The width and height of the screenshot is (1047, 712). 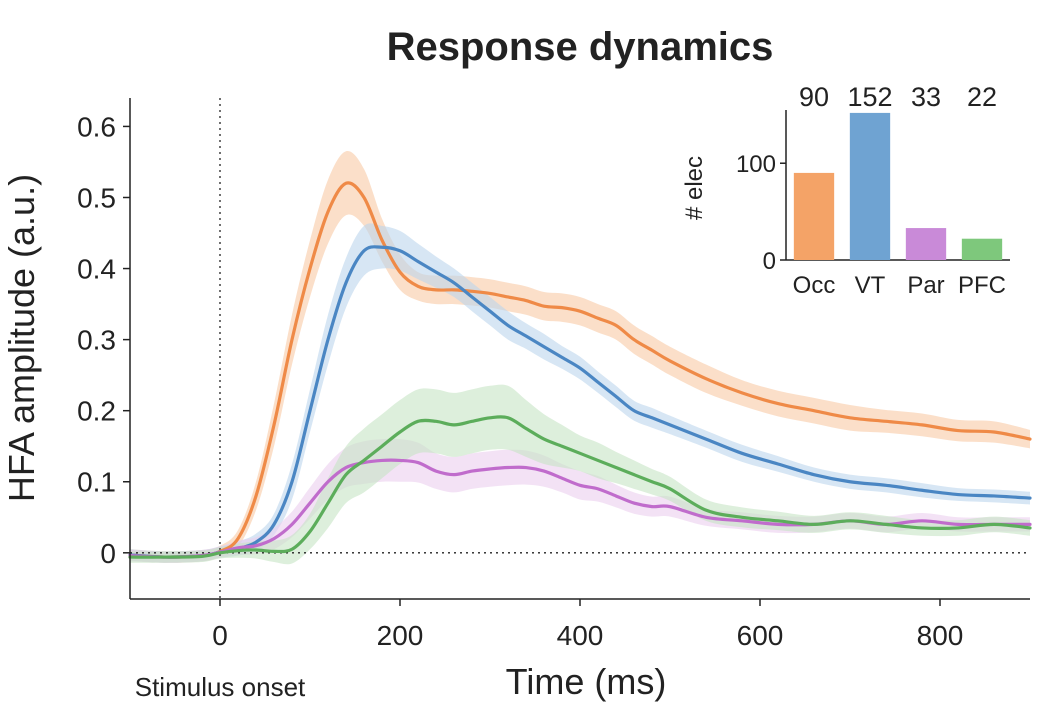 I want to click on y-tick-label: 0.5, so click(x=96, y=197).